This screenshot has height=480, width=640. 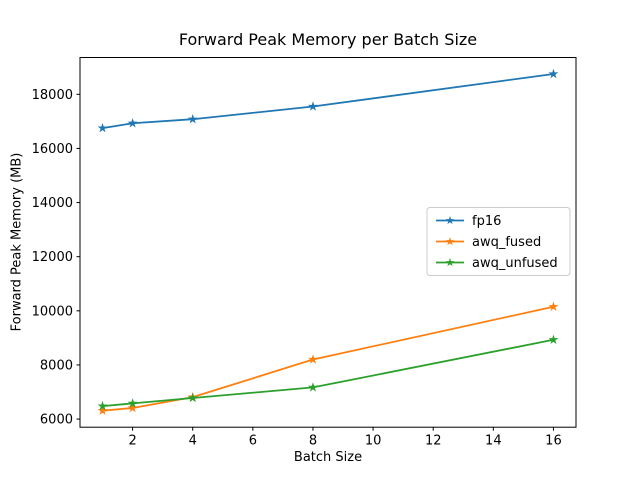 What do you see at coordinates (328, 101) in the screenshot?
I see `series-line-fp16` at bounding box center [328, 101].